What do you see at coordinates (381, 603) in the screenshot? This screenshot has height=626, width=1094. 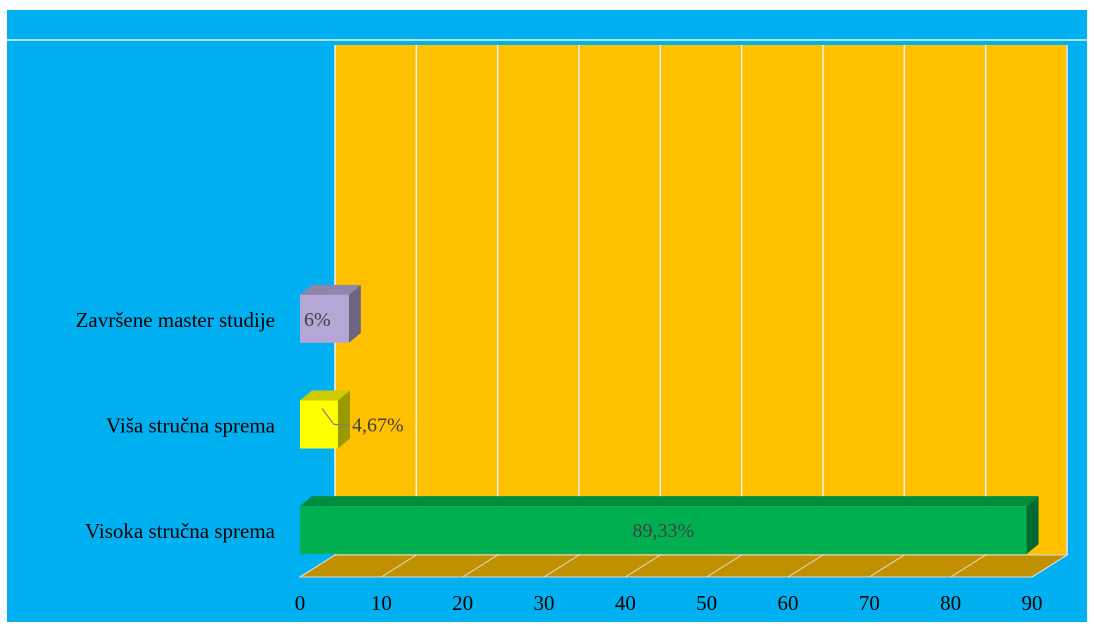 I see `x-tick-label: 10` at bounding box center [381, 603].